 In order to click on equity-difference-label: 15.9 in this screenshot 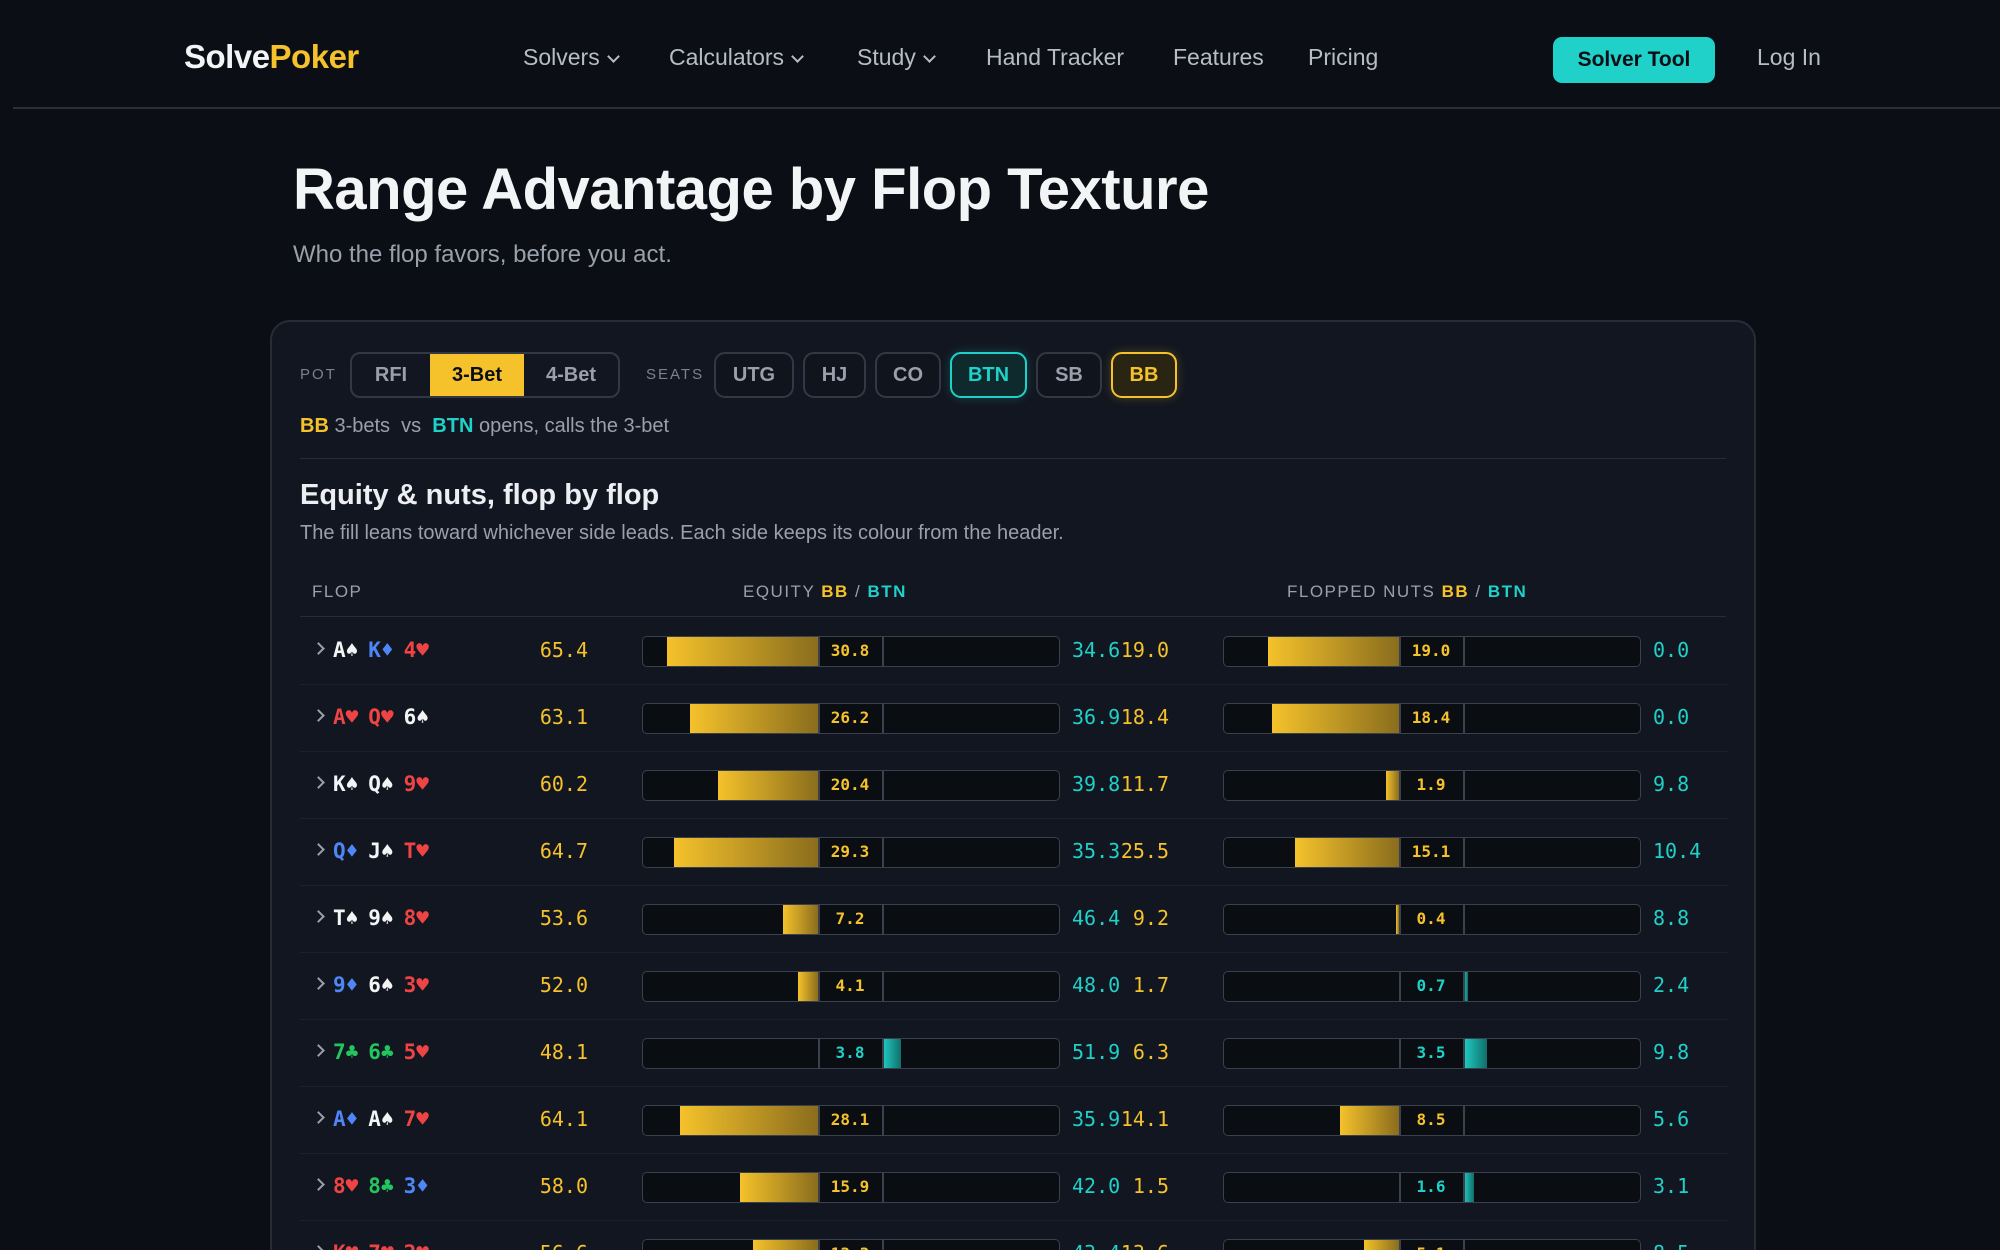, I will do `click(850, 1186)`.